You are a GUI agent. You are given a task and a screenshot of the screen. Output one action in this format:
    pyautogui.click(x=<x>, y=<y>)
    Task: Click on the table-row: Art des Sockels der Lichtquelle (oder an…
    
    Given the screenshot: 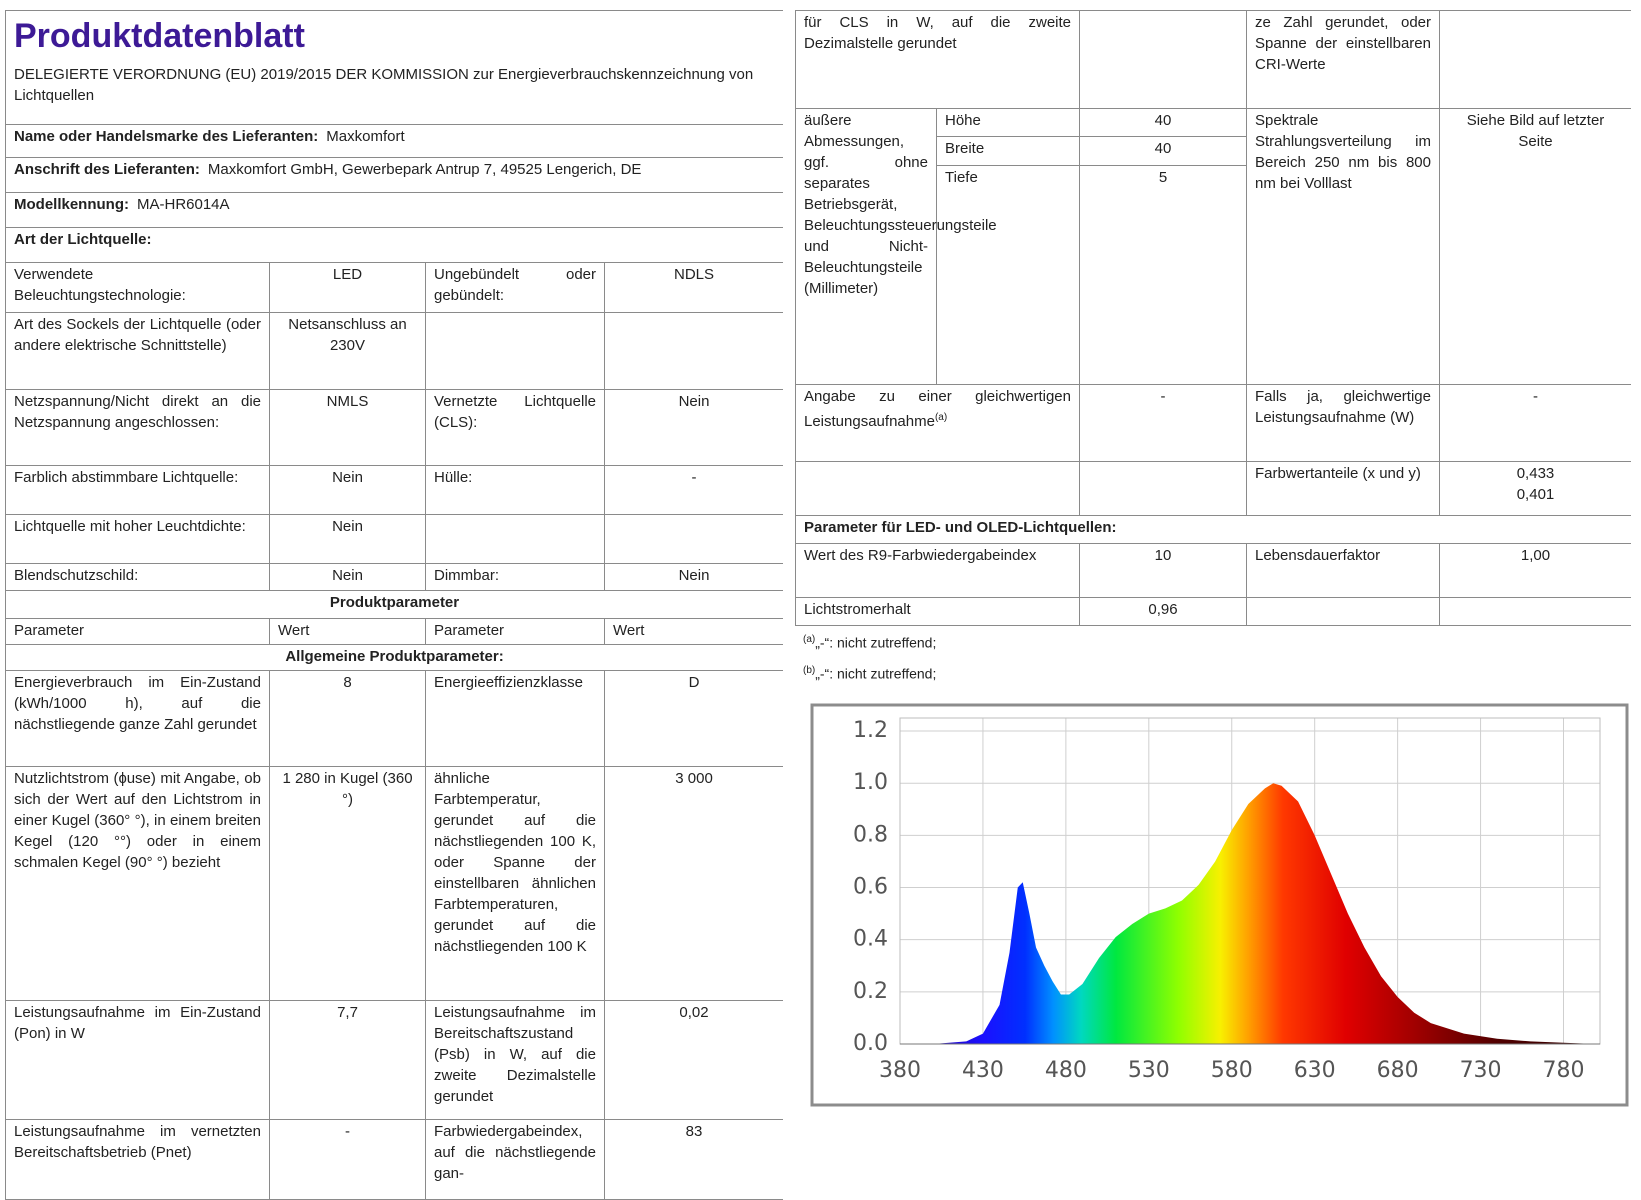 What is the action you would take?
    pyautogui.click(x=394, y=351)
    